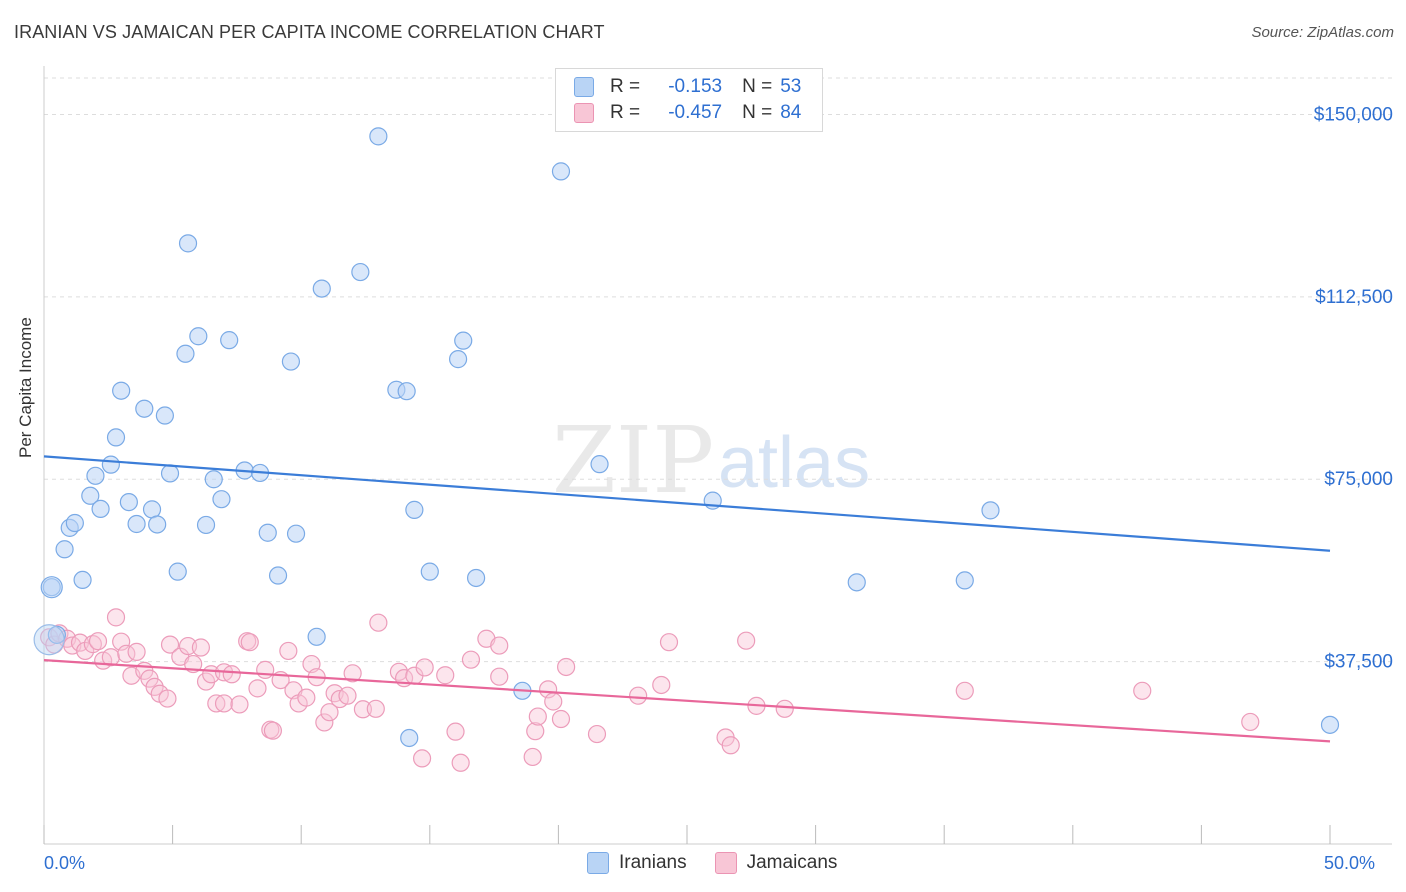 The width and height of the screenshot is (1406, 892). I want to click on y-tick-label: $75,000, so click(1358, 479).